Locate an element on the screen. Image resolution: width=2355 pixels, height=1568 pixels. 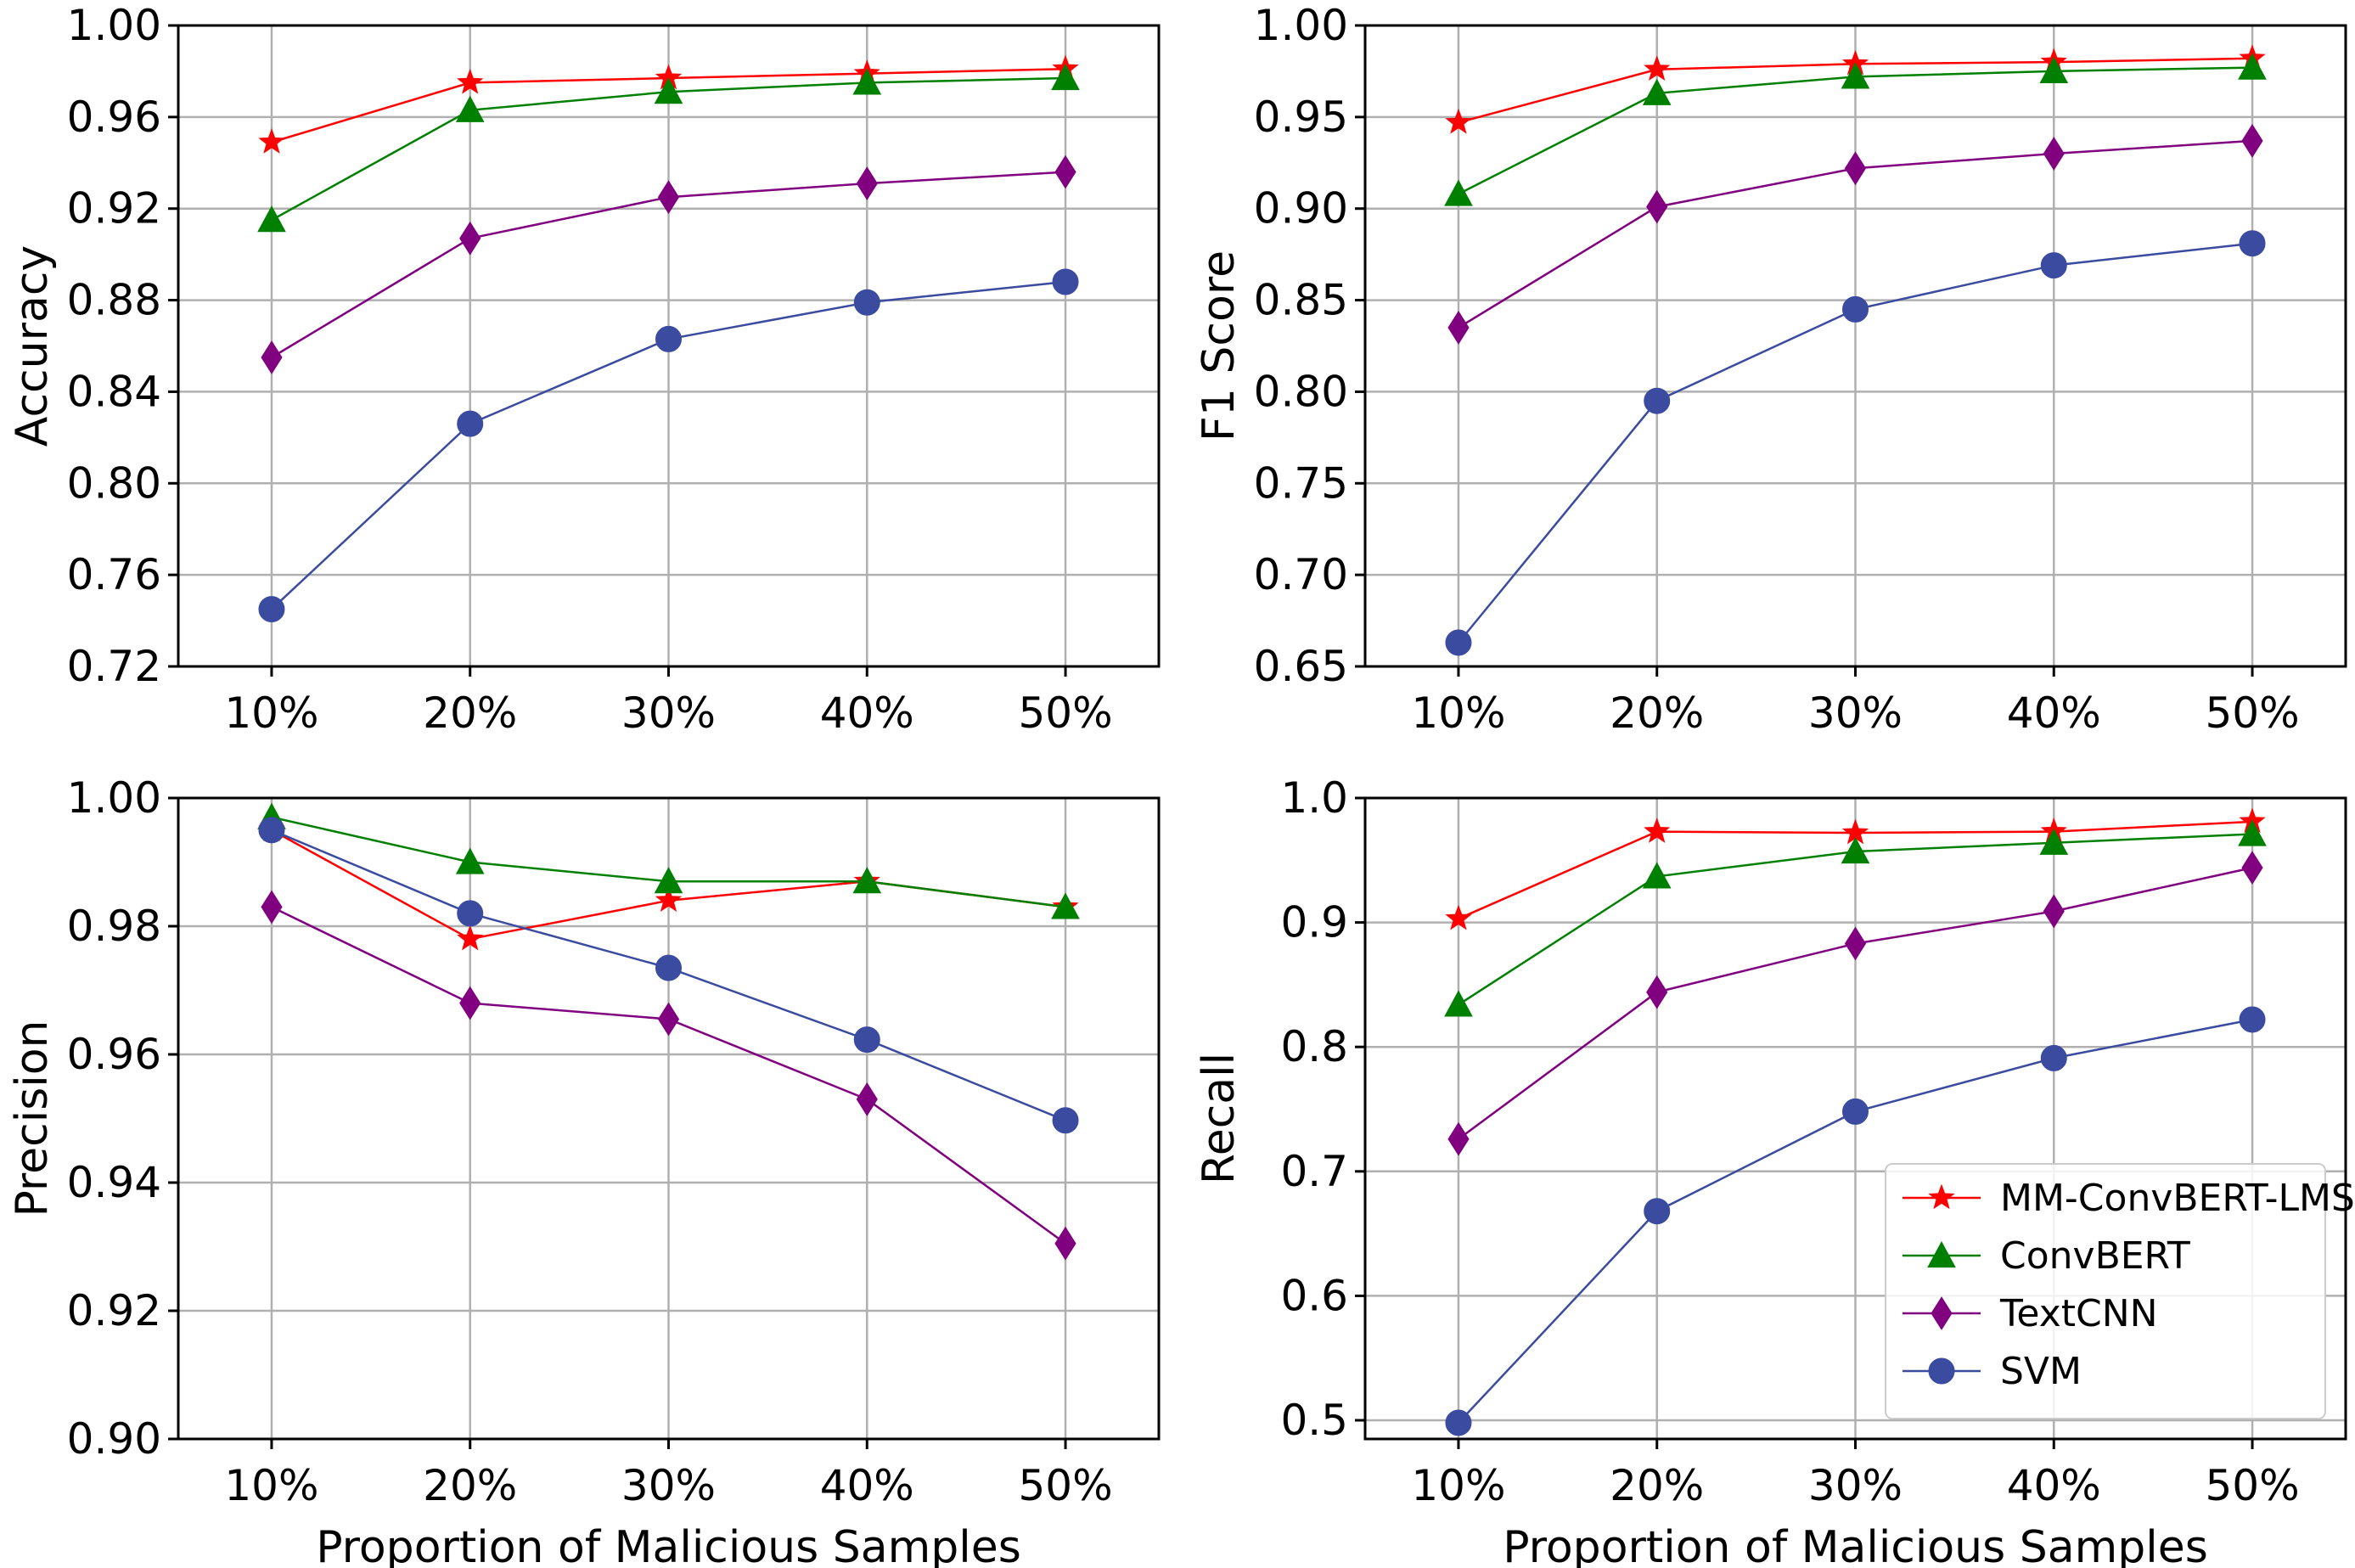
y-tick-label: 0.72 is located at coordinates (114, 666).